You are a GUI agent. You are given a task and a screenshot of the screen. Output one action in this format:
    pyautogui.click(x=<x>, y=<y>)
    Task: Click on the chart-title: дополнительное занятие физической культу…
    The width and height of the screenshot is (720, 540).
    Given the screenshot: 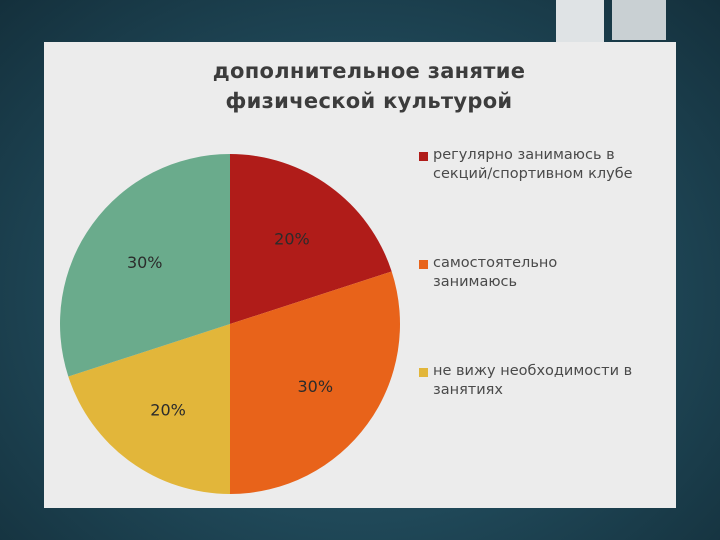 What is the action you would take?
    pyautogui.click(x=369, y=86)
    